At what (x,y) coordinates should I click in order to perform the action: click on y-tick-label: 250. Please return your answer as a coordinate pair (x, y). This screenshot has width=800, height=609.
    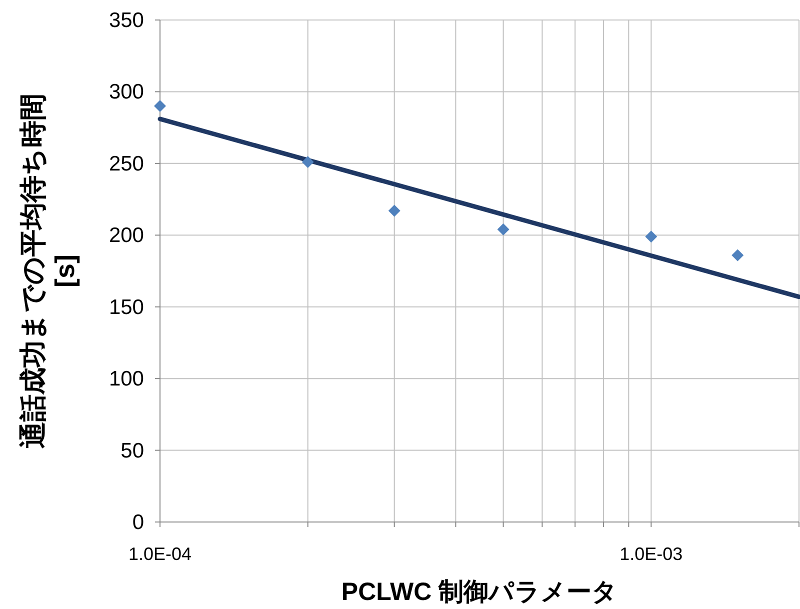
    Looking at the image, I should click on (126, 164).